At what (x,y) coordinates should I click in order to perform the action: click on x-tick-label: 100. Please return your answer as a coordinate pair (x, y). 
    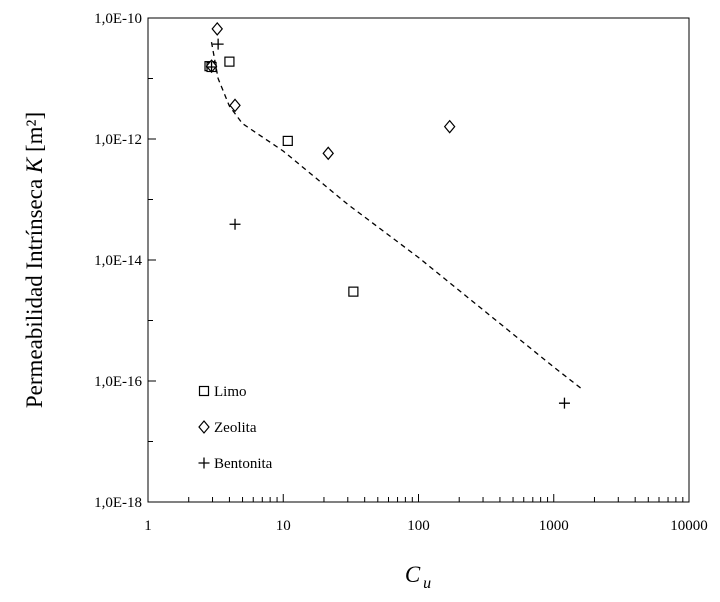
    Looking at the image, I should click on (418, 526).